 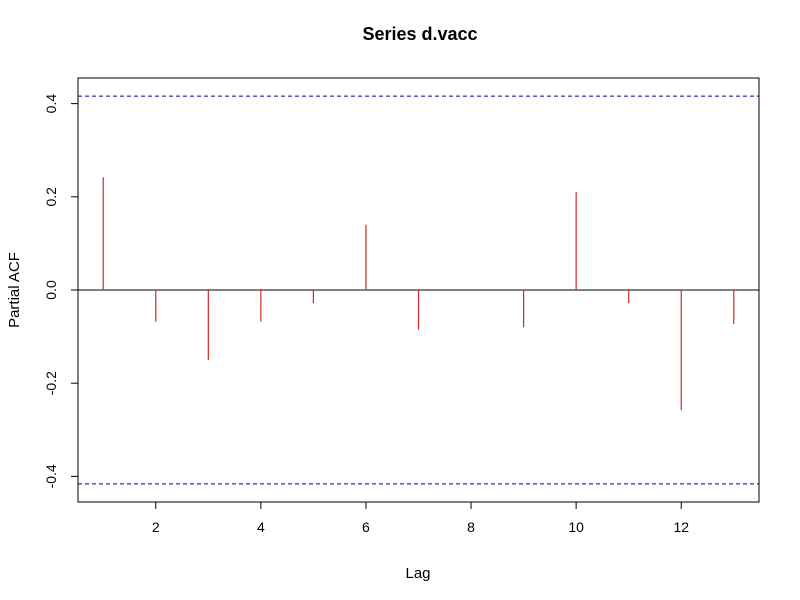 I want to click on x-tick-label-4: 4, so click(x=261, y=527).